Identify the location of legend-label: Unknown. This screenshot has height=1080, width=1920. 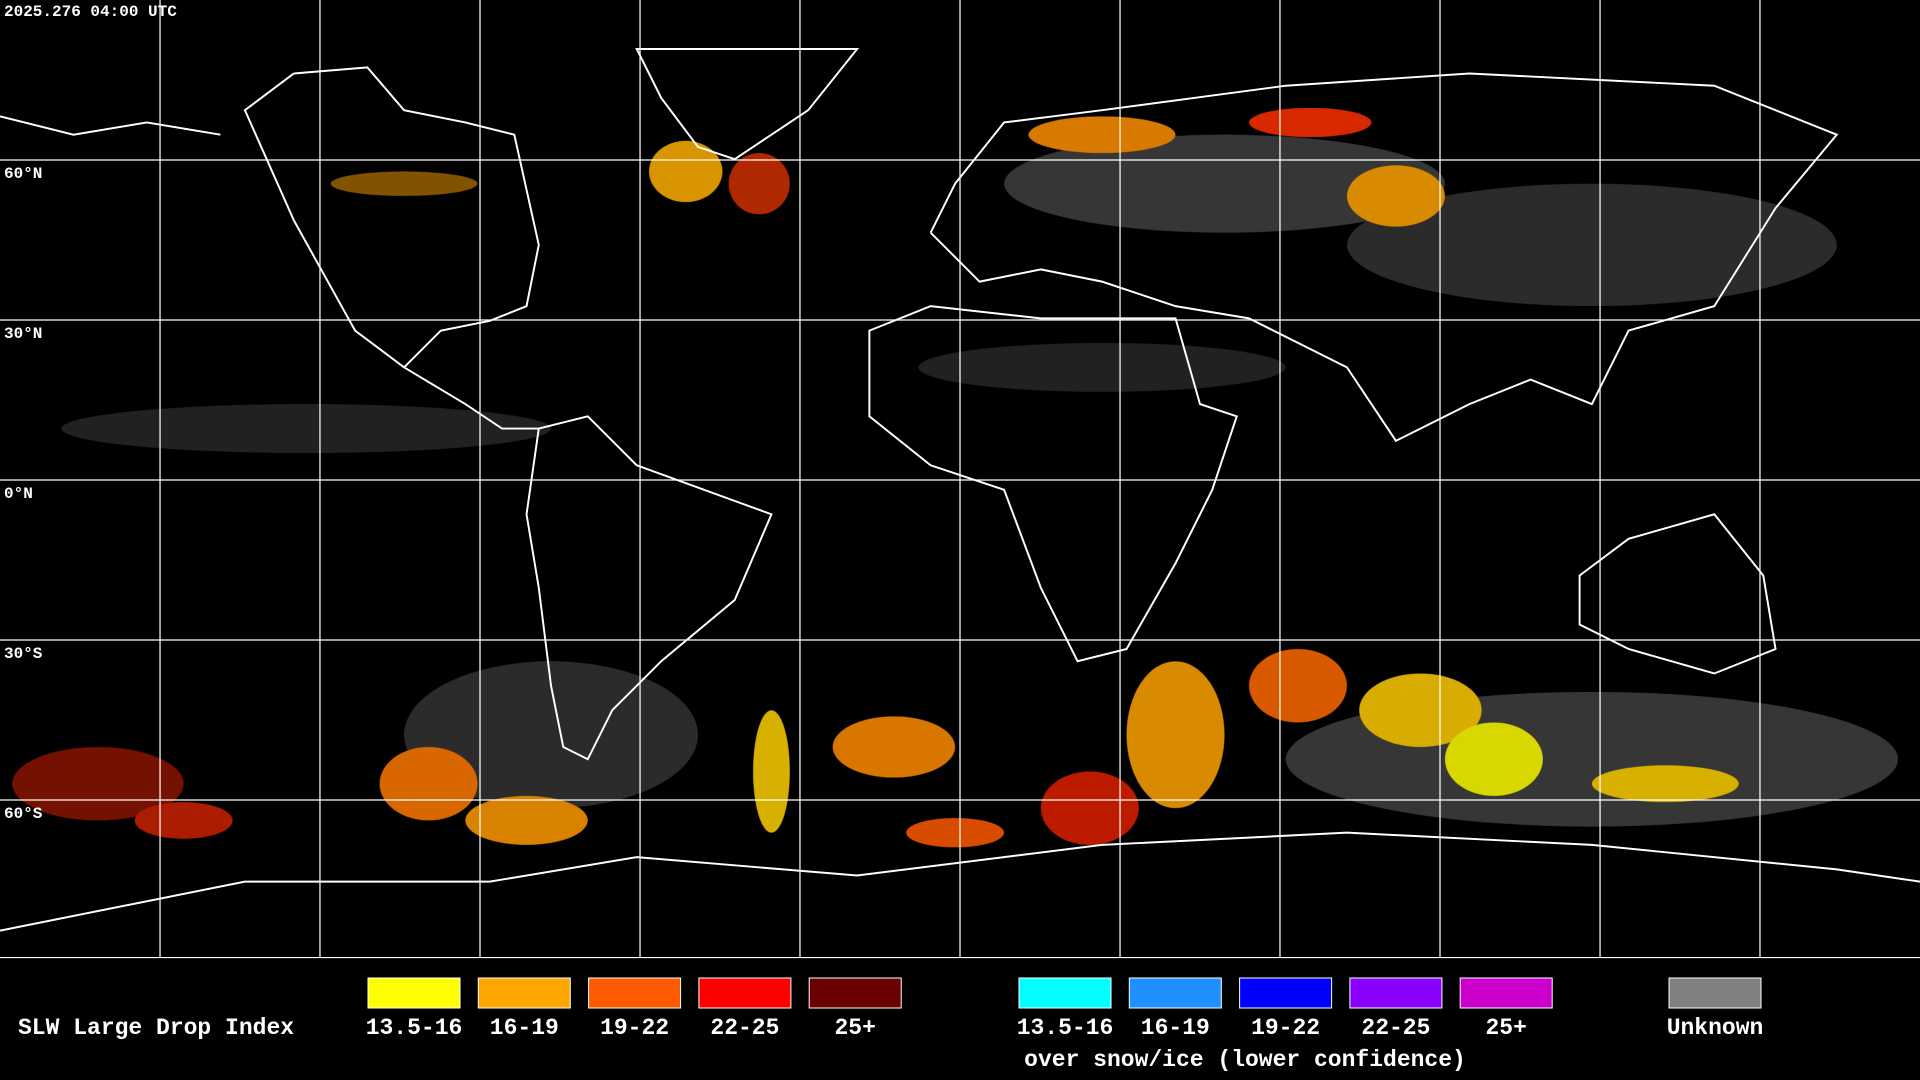
(1715, 1028).